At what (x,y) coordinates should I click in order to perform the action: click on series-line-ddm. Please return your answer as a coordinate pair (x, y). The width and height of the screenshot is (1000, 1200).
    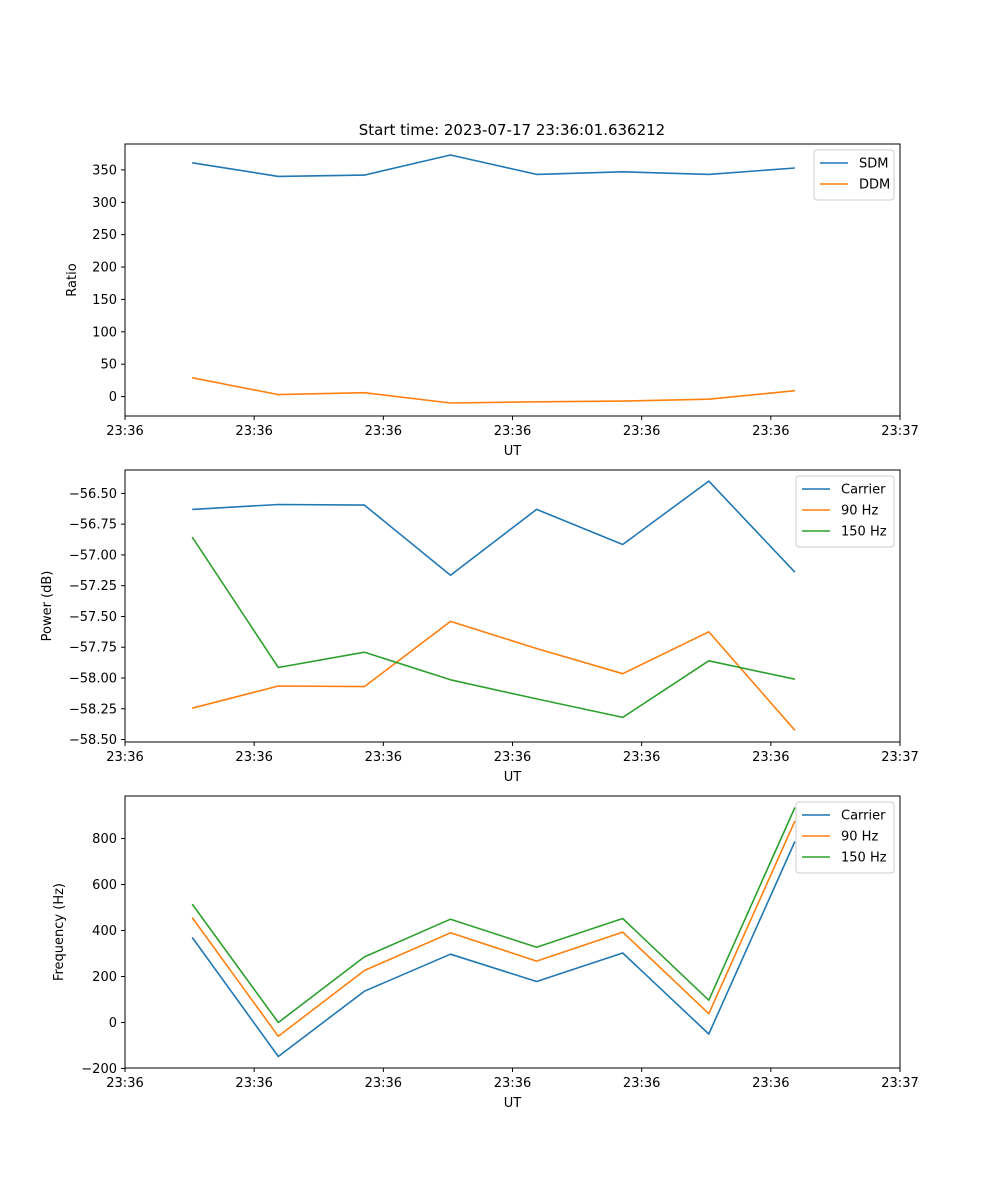
    Looking at the image, I should click on (493, 390).